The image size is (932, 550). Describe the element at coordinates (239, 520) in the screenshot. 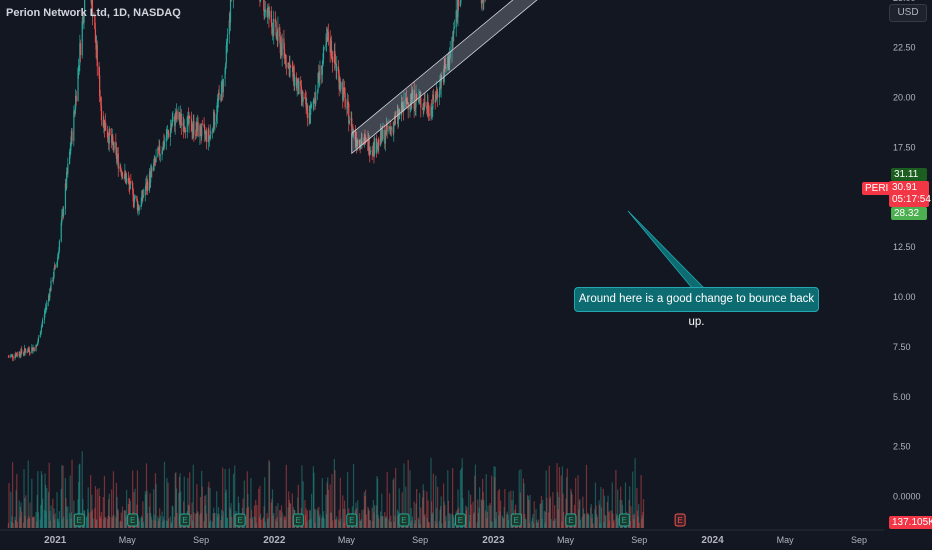

I see `earnings-marker-label: E` at that location.